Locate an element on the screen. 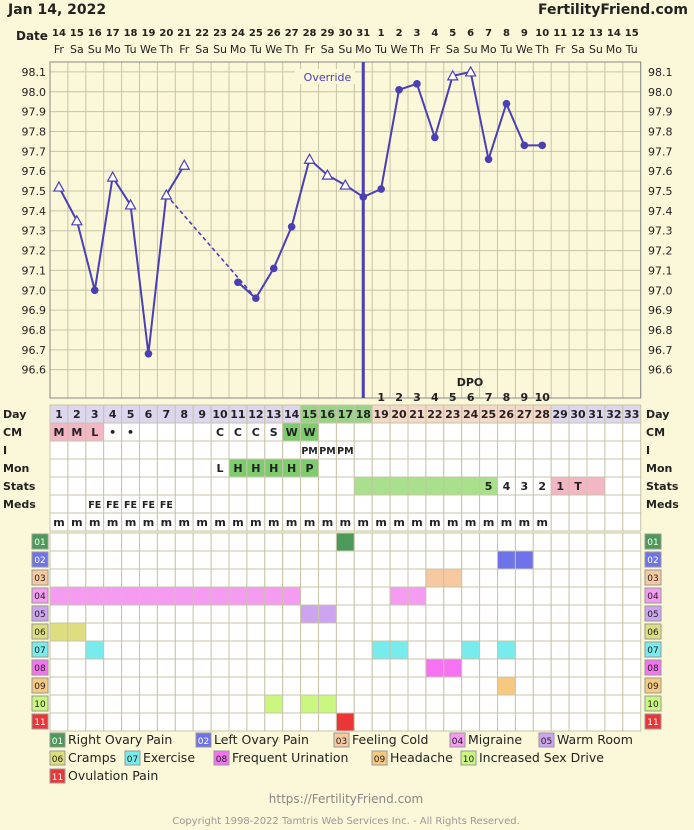 The height and width of the screenshot is (830, 694). meds-cell is located at coordinates (471, 504).